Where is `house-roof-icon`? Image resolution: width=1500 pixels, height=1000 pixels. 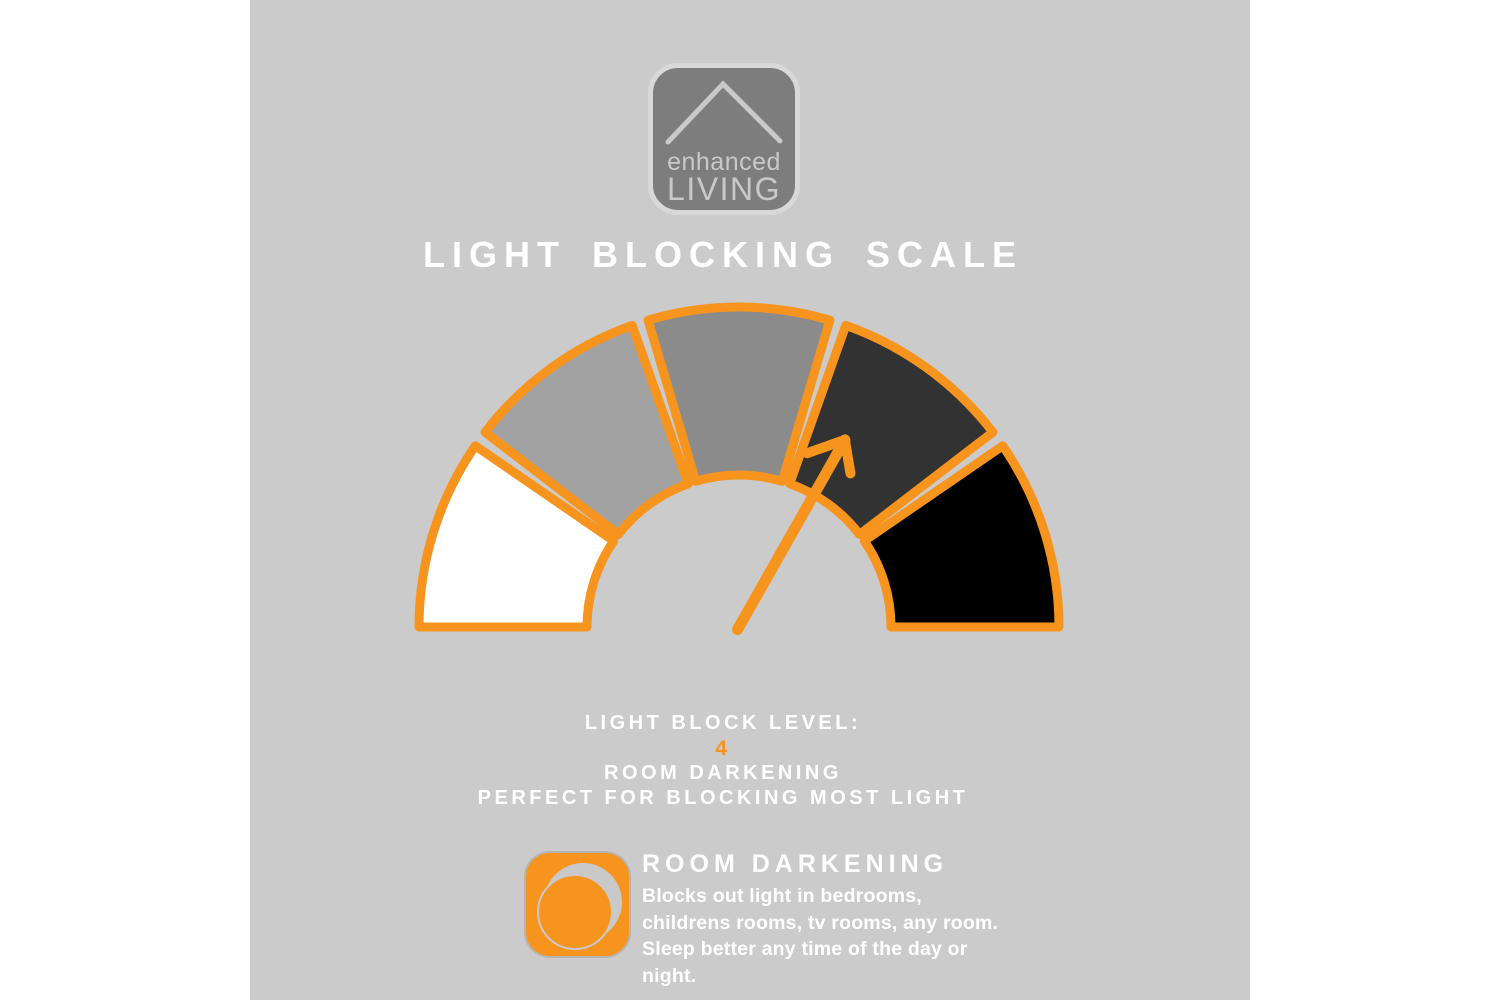
house-roof-icon is located at coordinates (724, 112).